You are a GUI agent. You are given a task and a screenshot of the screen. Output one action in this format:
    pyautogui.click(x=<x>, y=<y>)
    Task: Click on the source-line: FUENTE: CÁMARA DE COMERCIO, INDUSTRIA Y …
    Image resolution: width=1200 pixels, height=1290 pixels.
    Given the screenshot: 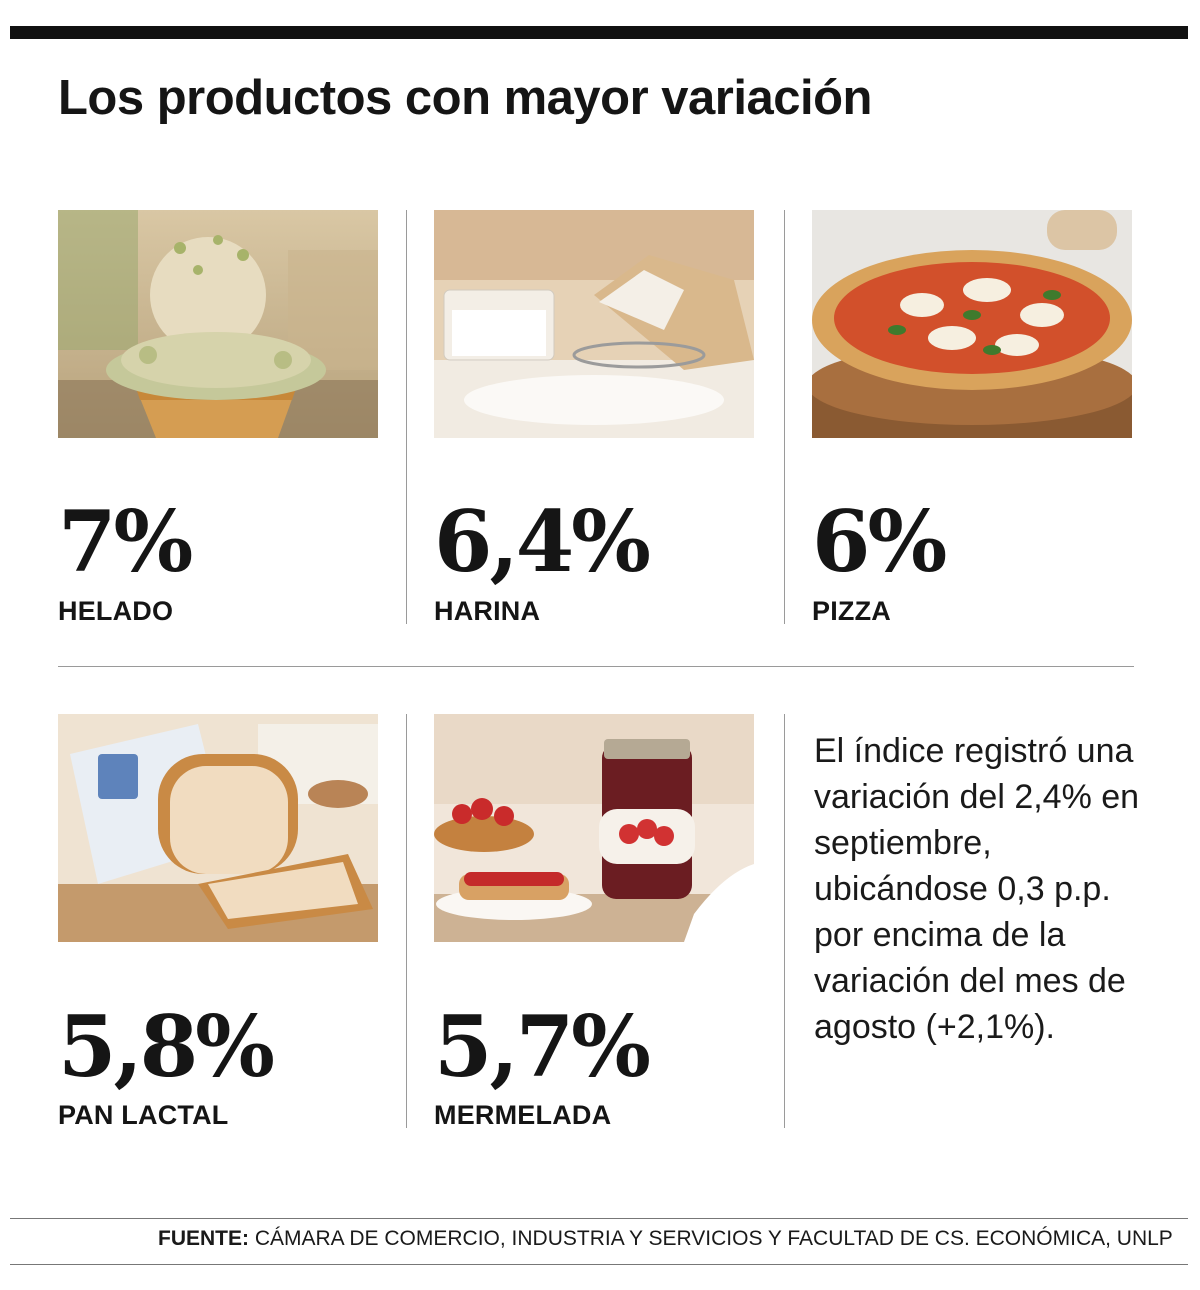 What is the action you would take?
    pyautogui.click(x=665, y=1239)
    